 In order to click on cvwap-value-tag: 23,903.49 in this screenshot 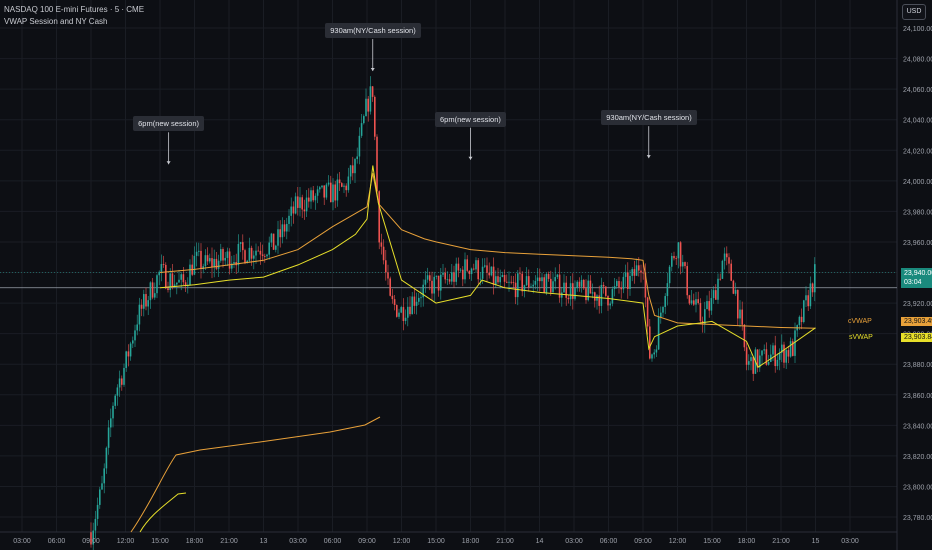, I will do `click(916, 322)`.